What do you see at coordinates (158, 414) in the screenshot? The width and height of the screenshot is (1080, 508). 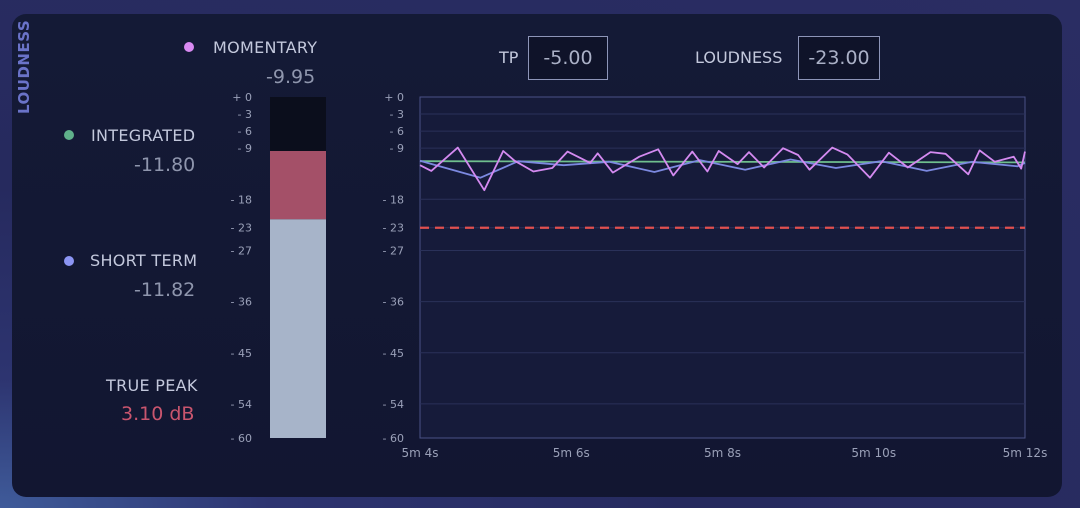 I see `true-peak-value: 3.10 dB` at bounding box center [158, 414].